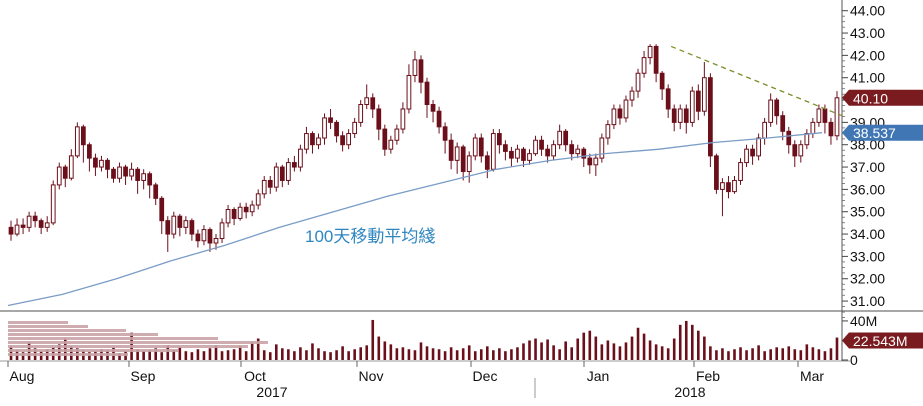 This screenshot has width=923, height=406. Describe the element at coordinates (370, 236) in the screenshot. I see `ma-annotation: 100天移動平均綫` at that location.